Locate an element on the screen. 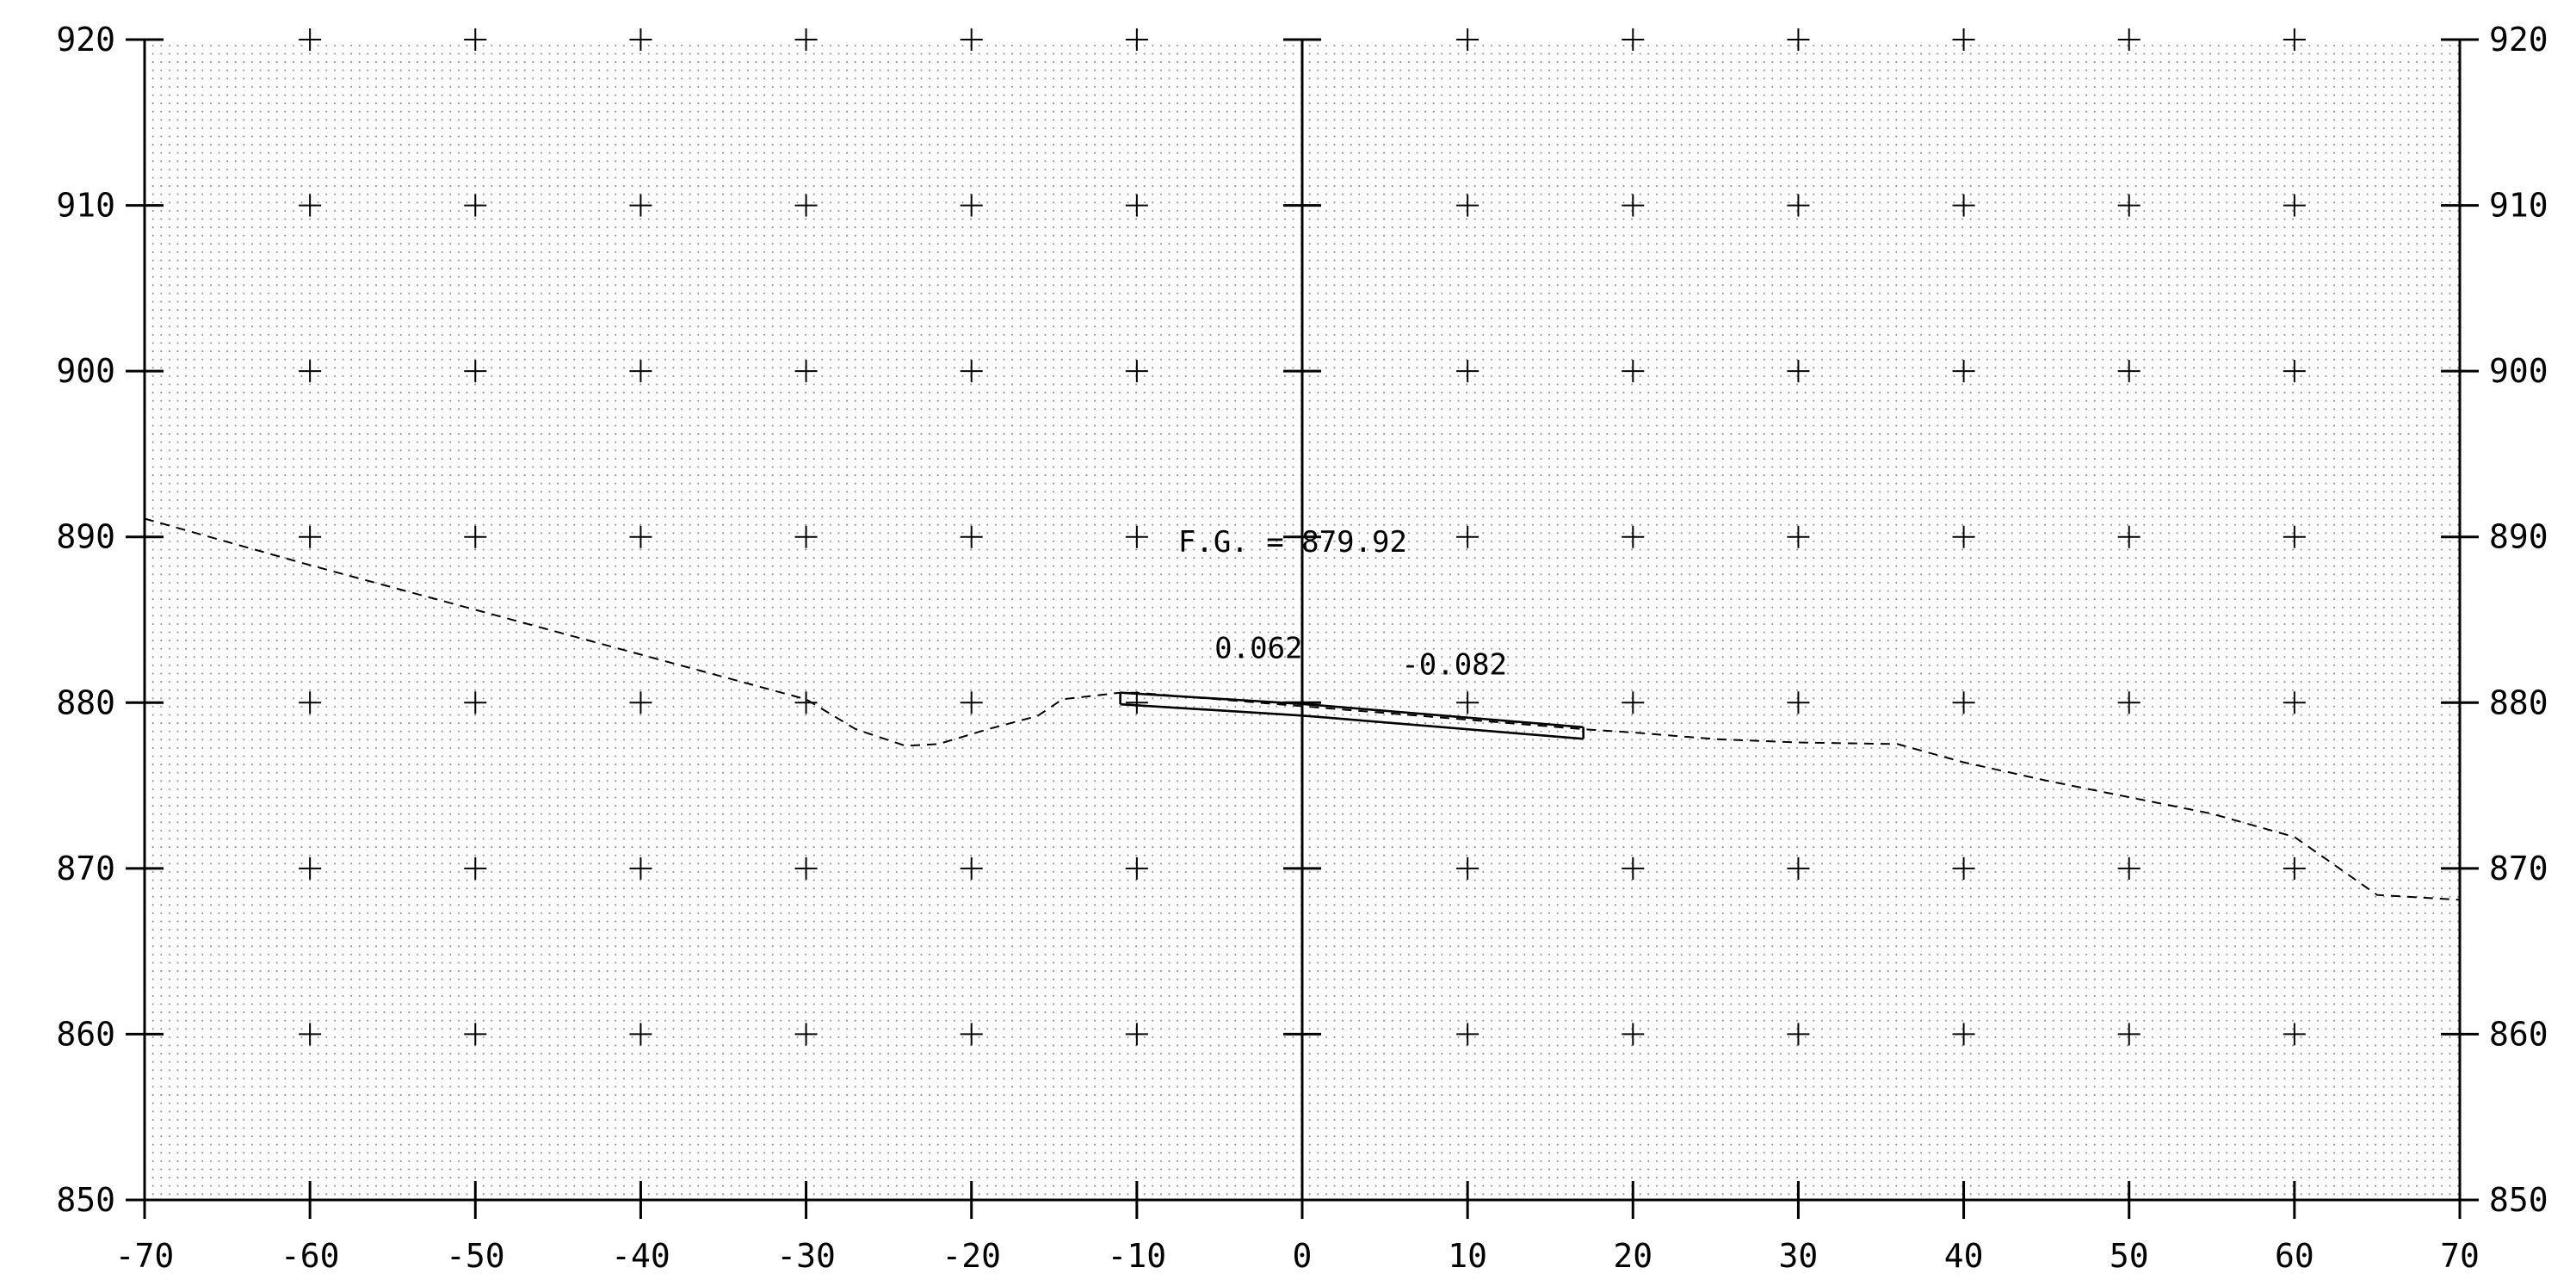  y-tick-label-right: 920 is located at coordinates (2518, 40).